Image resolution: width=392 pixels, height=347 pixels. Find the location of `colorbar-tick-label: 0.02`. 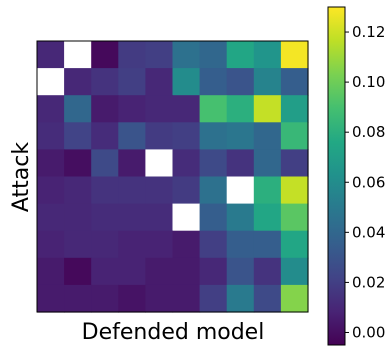

colorbar-tick-label: 0.02 is located at coordinates (368, 282).